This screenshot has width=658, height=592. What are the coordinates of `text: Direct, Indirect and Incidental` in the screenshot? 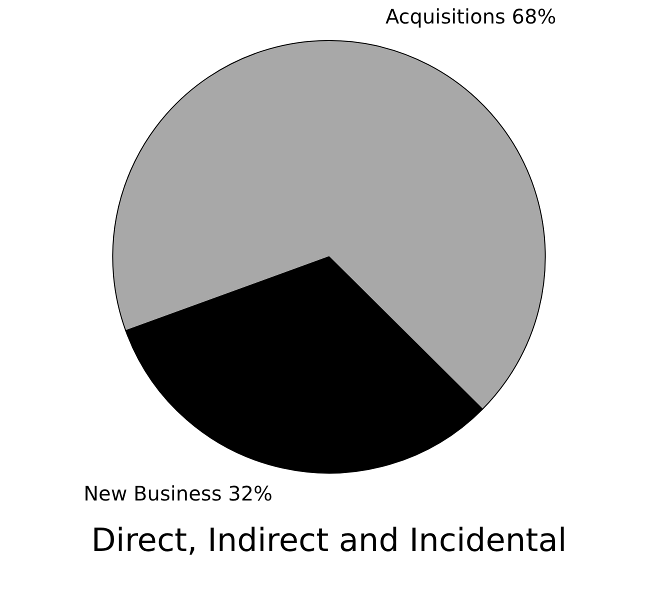 It's located at (329, 540).